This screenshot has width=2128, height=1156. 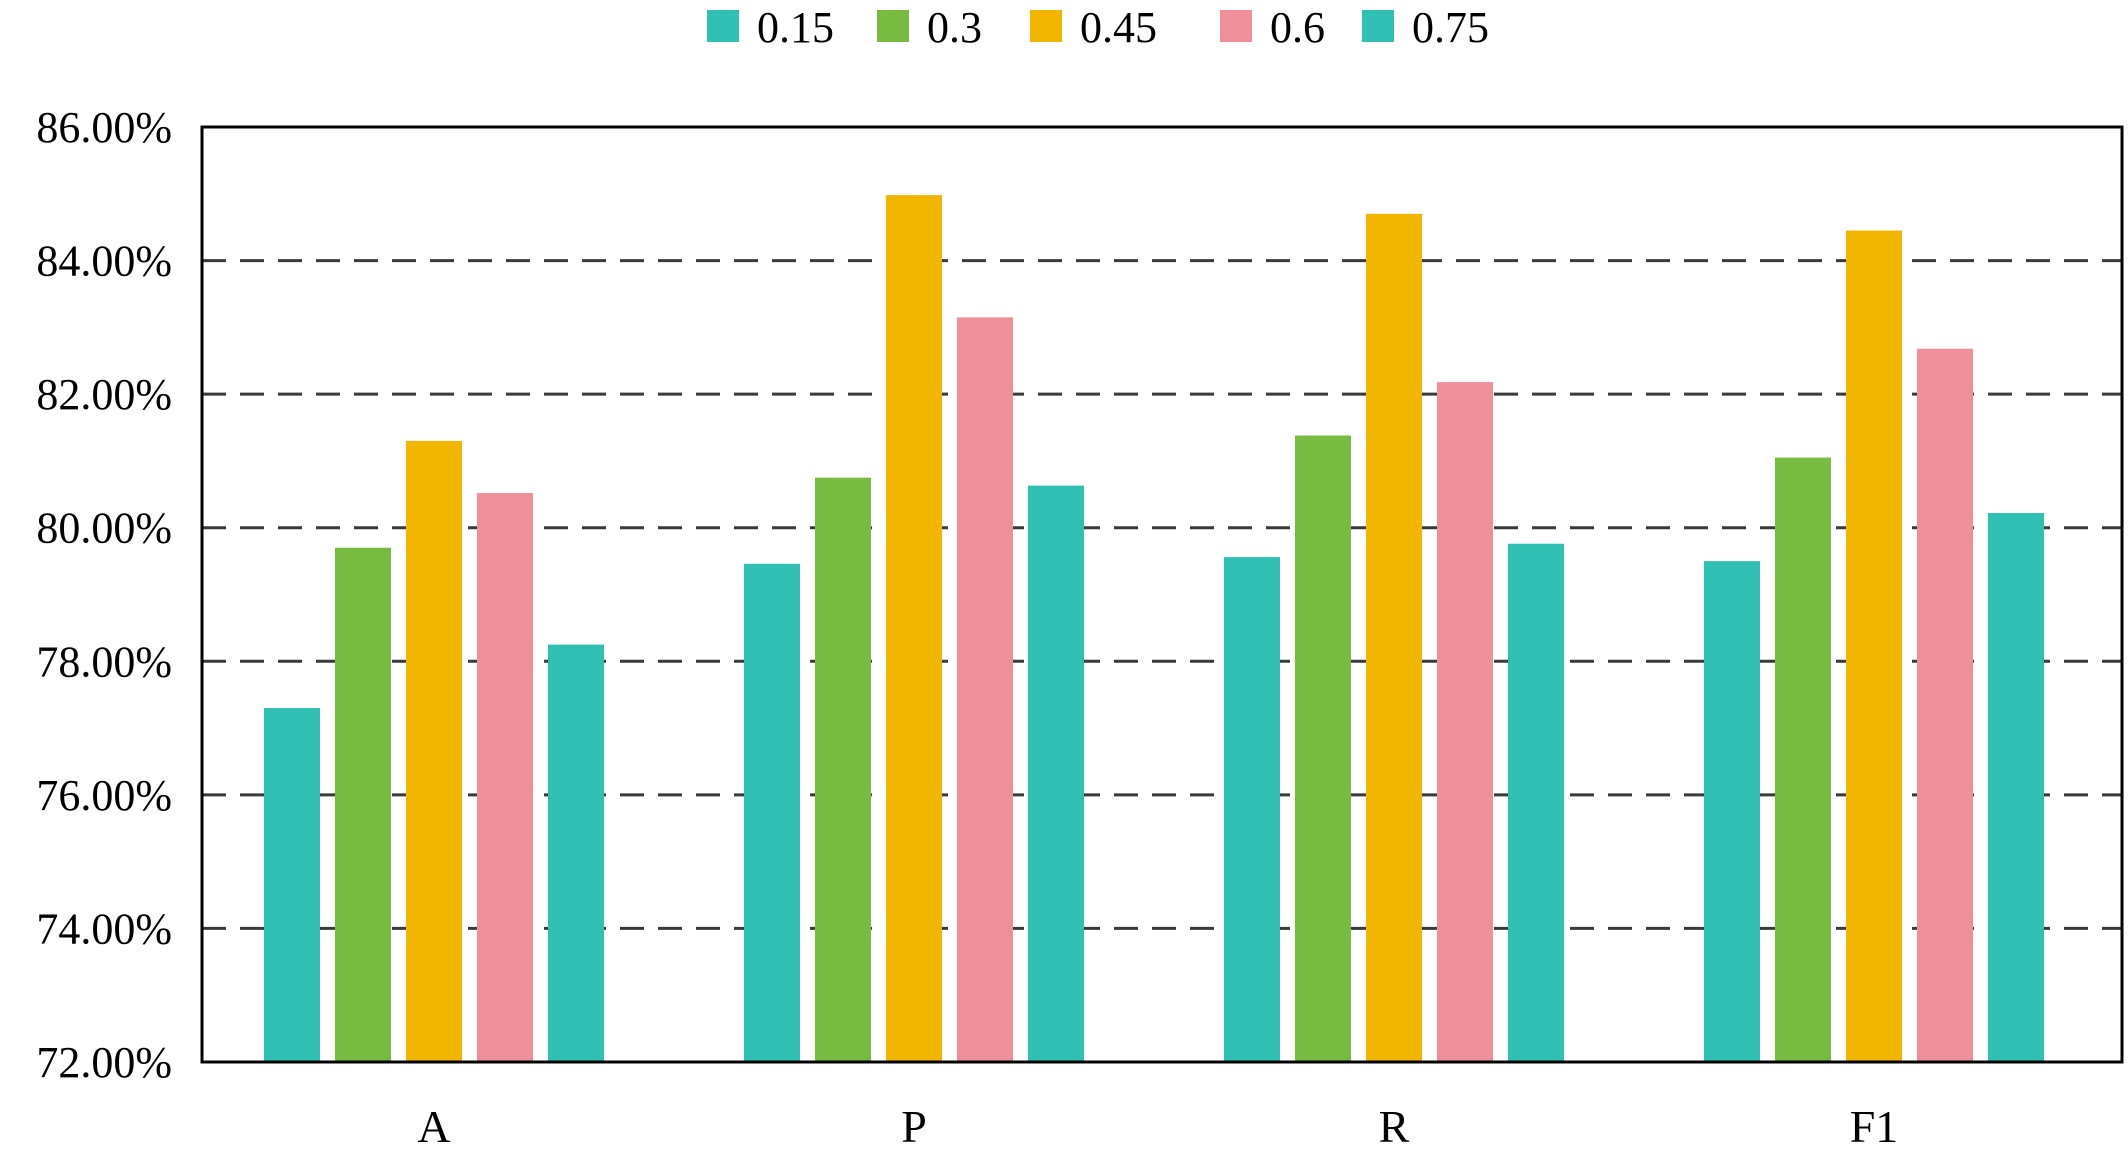 What do you see at coordinates (914, 628) in the screenshot?
I see `bar-P-0.45` at bounding box center [914, 628].